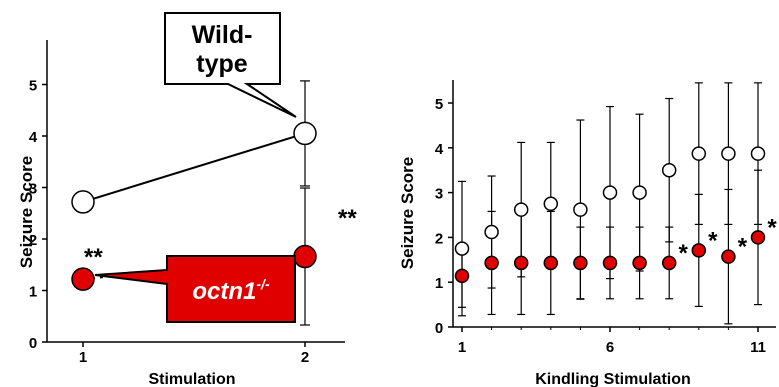  I want to click on knockout-callout-label: octn1-/-, so click(231, 290).